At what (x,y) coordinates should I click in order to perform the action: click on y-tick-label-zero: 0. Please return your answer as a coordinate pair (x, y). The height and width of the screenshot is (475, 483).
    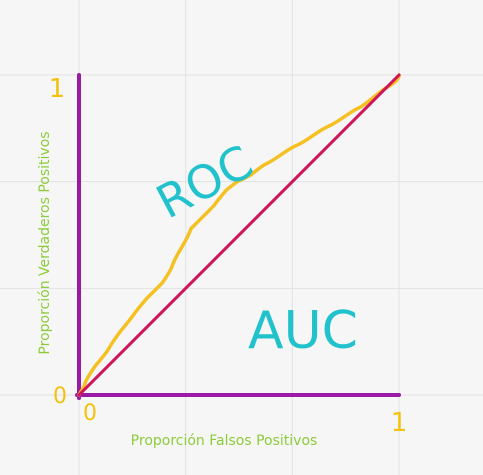
    Looking at the image, I should click on (60, 396).